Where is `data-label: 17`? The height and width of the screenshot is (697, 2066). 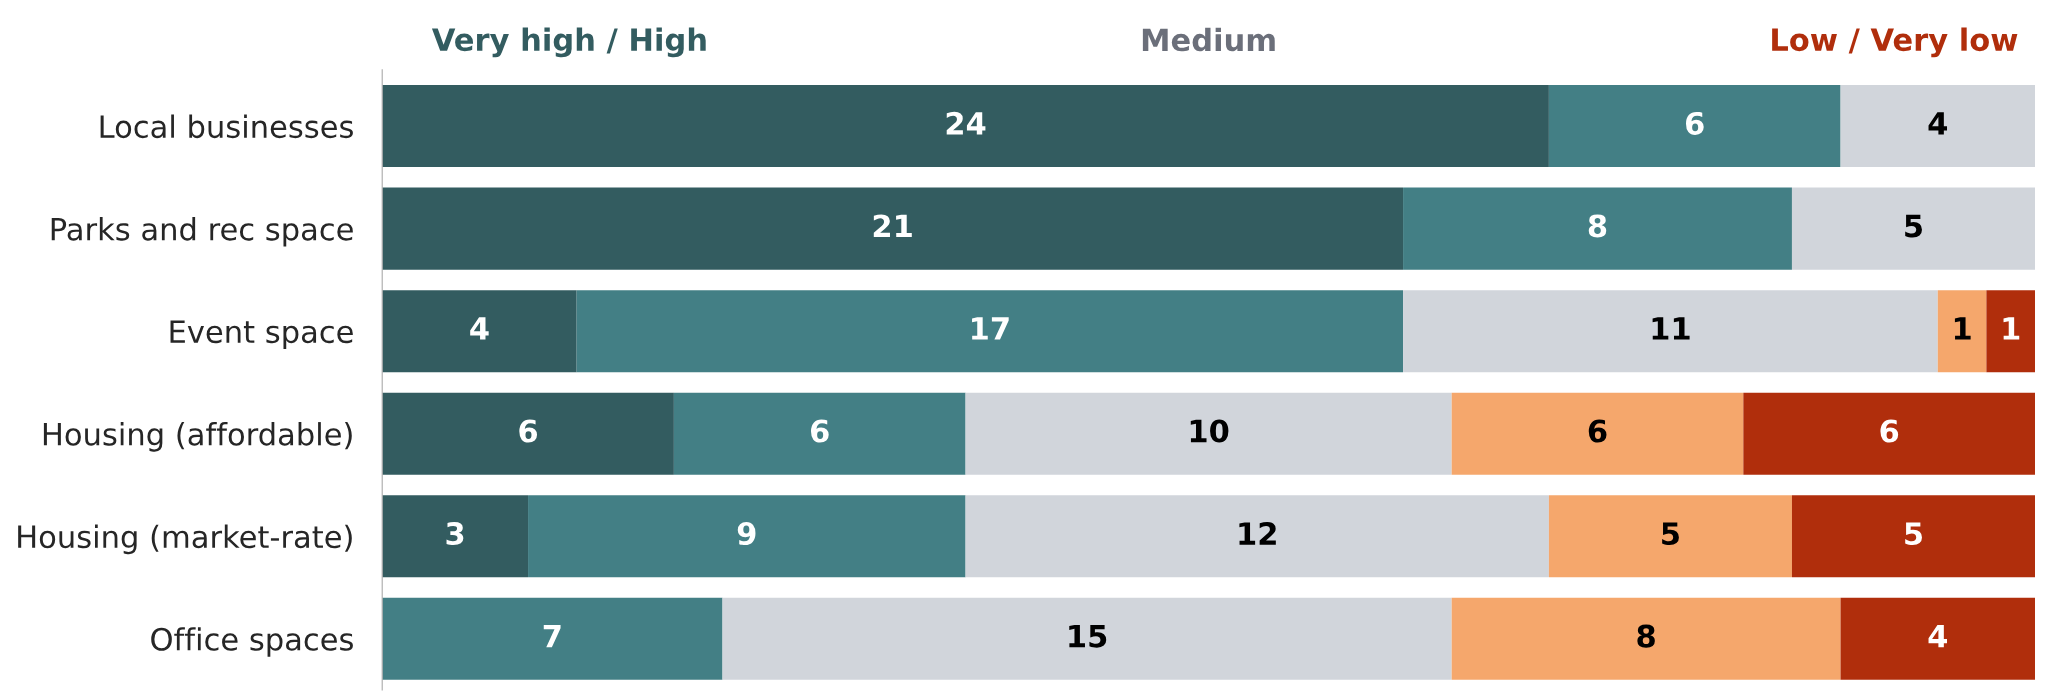 data-label: 17 is located at coordinates (990, 328).